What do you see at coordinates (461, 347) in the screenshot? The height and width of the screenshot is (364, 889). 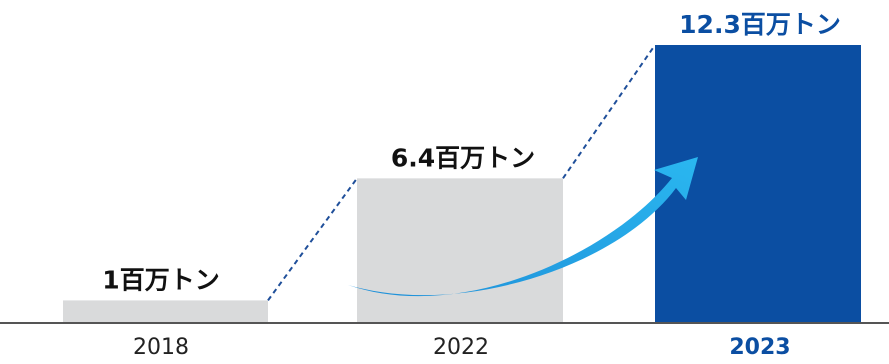 I see `tick-label-2022: 2022` at bounding box center [461, 347].